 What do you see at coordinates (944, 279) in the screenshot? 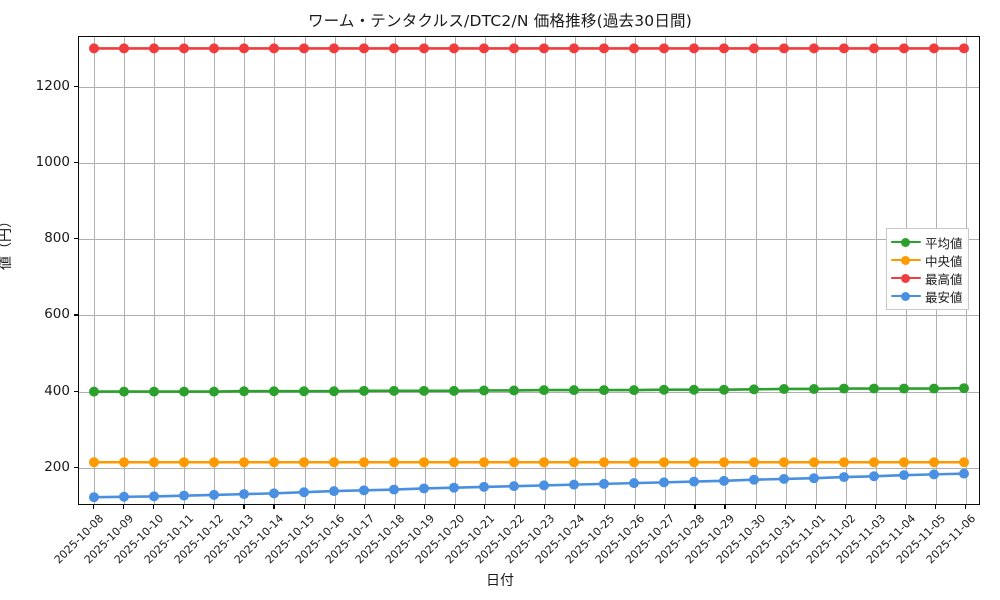
I see `legend-label: 最高値` at bounding box center [944, 279].